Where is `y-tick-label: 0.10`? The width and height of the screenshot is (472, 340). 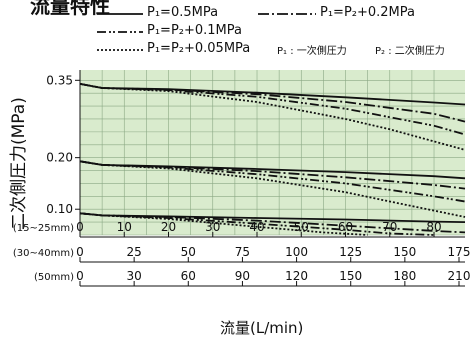 y-tick-label: 0.10 is located at coordinates (59, 209).